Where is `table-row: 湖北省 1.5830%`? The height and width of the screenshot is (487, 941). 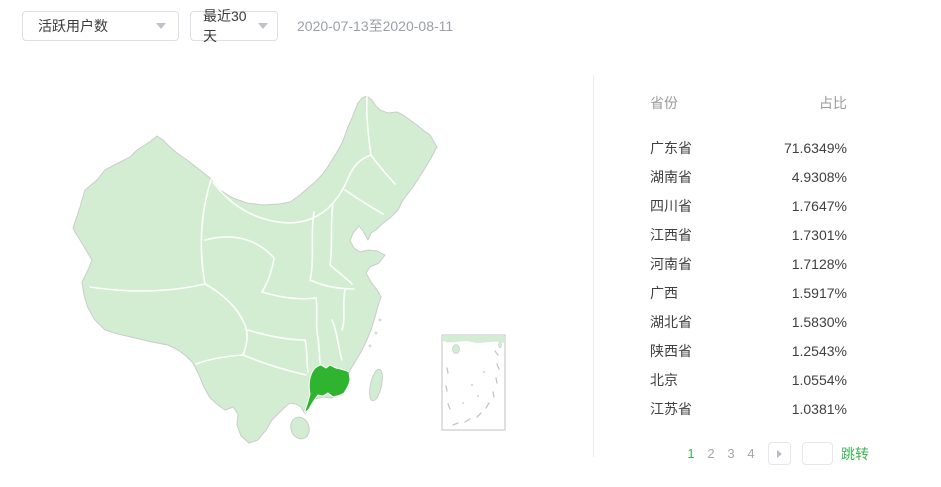
table-row: 湖北省 1.5830% is located at coordinates (748, 321).